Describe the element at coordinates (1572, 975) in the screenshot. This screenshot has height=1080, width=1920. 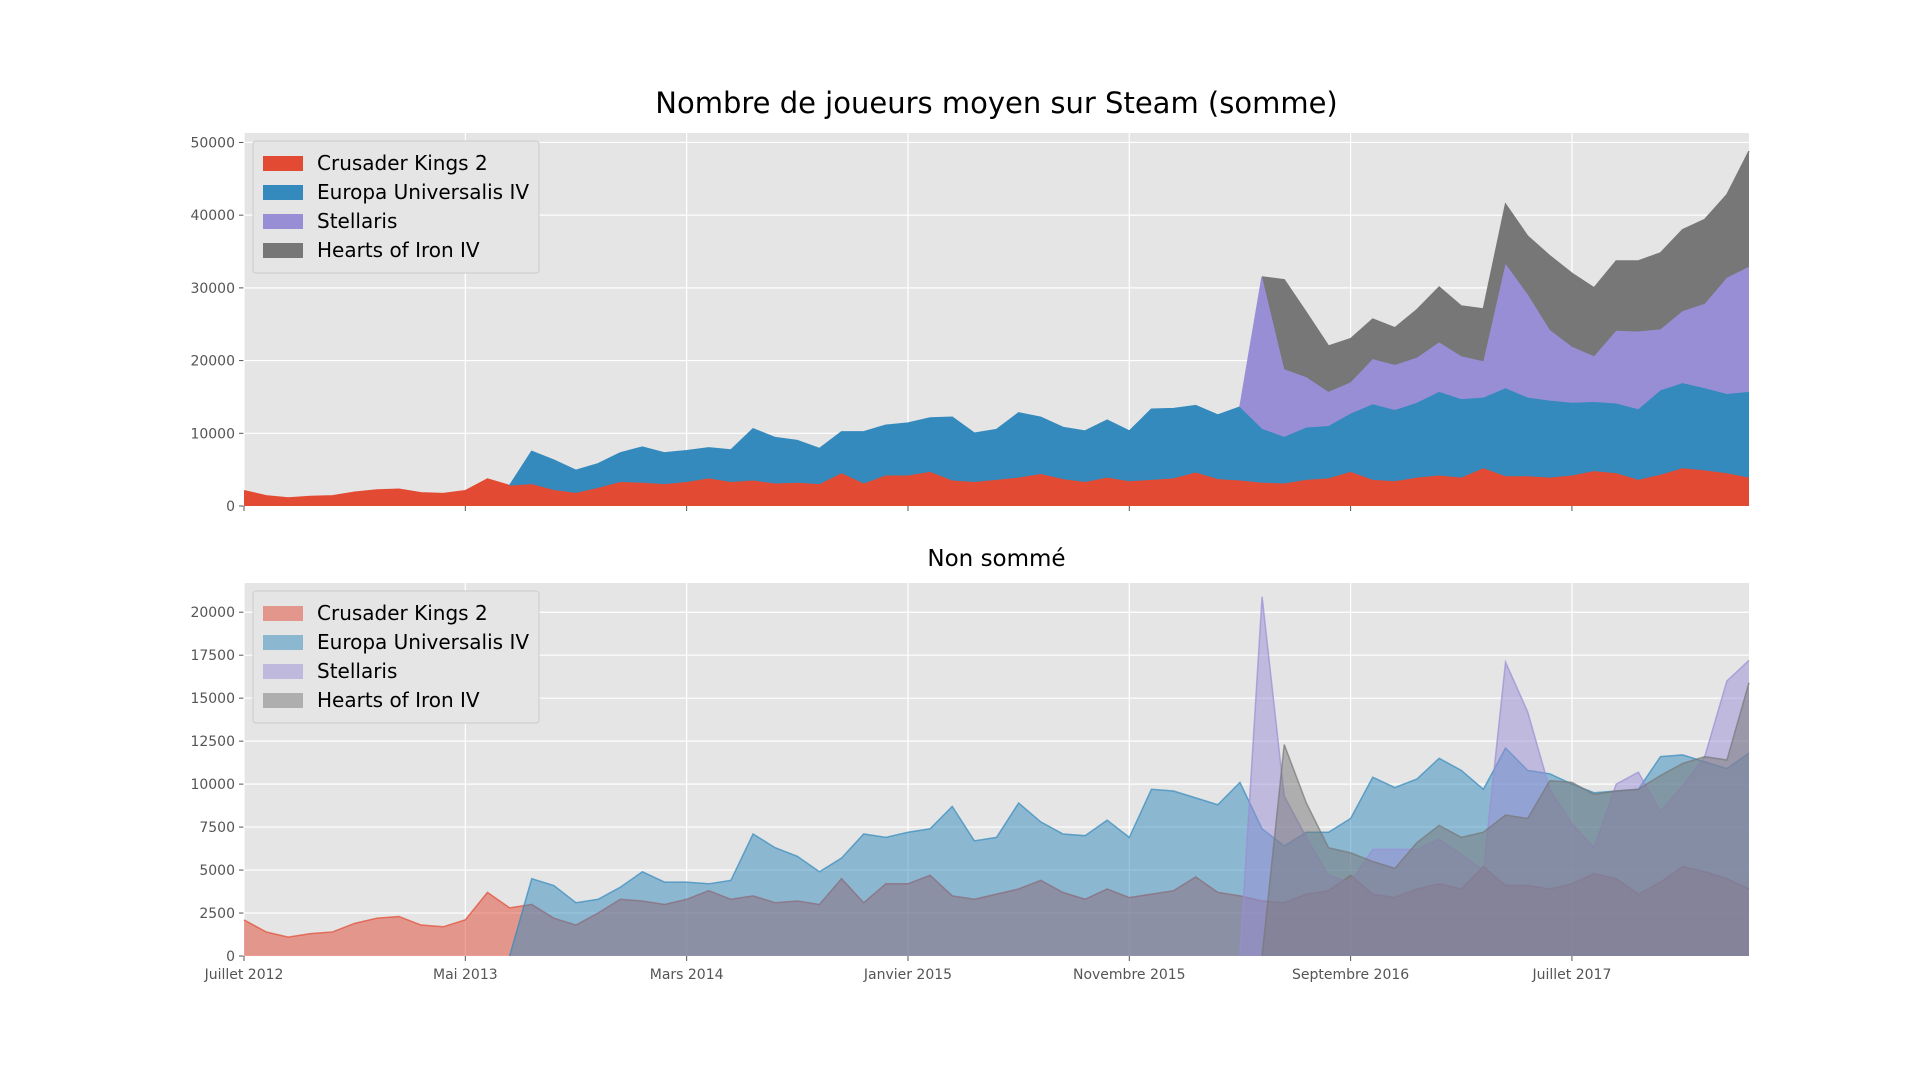
I see `x-tick-label: Juillet 2017` at that location.